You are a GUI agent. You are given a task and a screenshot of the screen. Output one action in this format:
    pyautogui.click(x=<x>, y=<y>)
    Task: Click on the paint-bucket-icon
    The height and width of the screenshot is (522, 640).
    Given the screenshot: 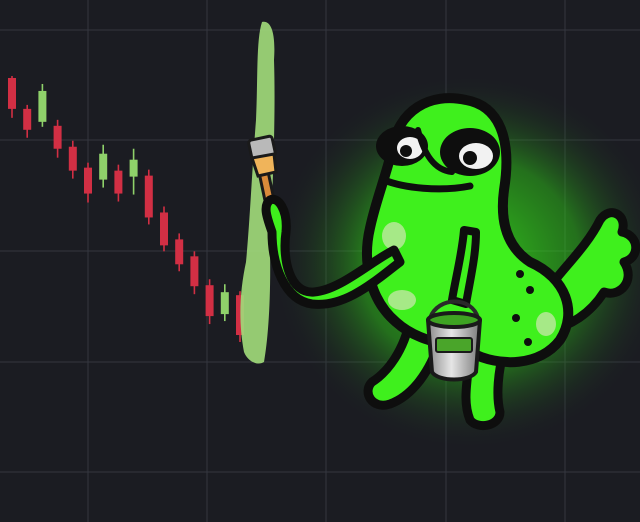 What is the action you would take?
    pyautogui.click(x=454, y=340)
    